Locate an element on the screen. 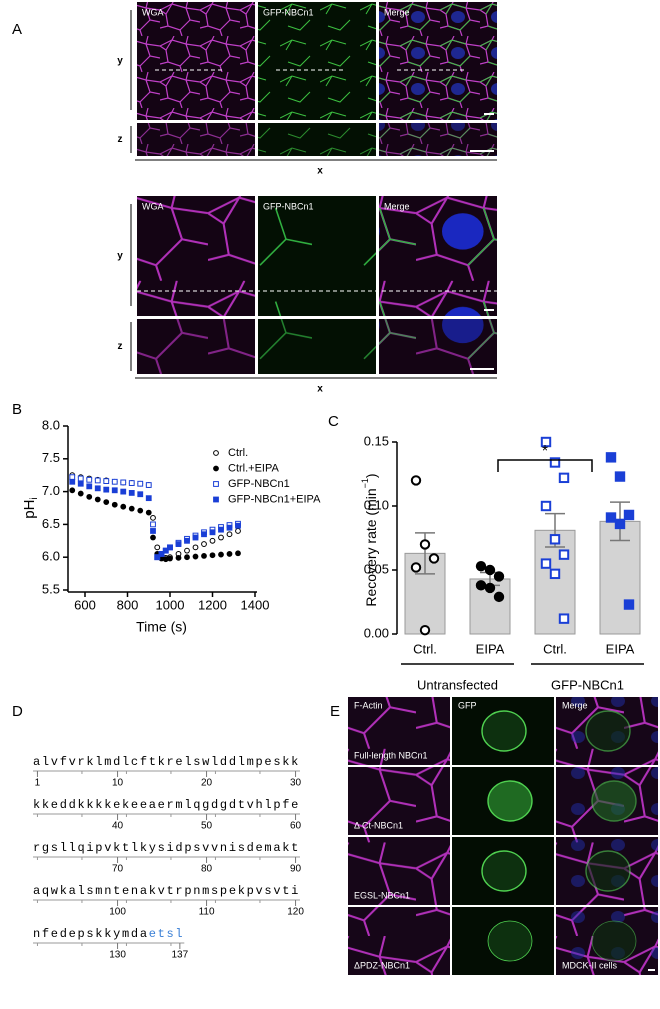 The image size is (660, 1009). sequence: nfedepskkymda is located at coordinates (91, 934).